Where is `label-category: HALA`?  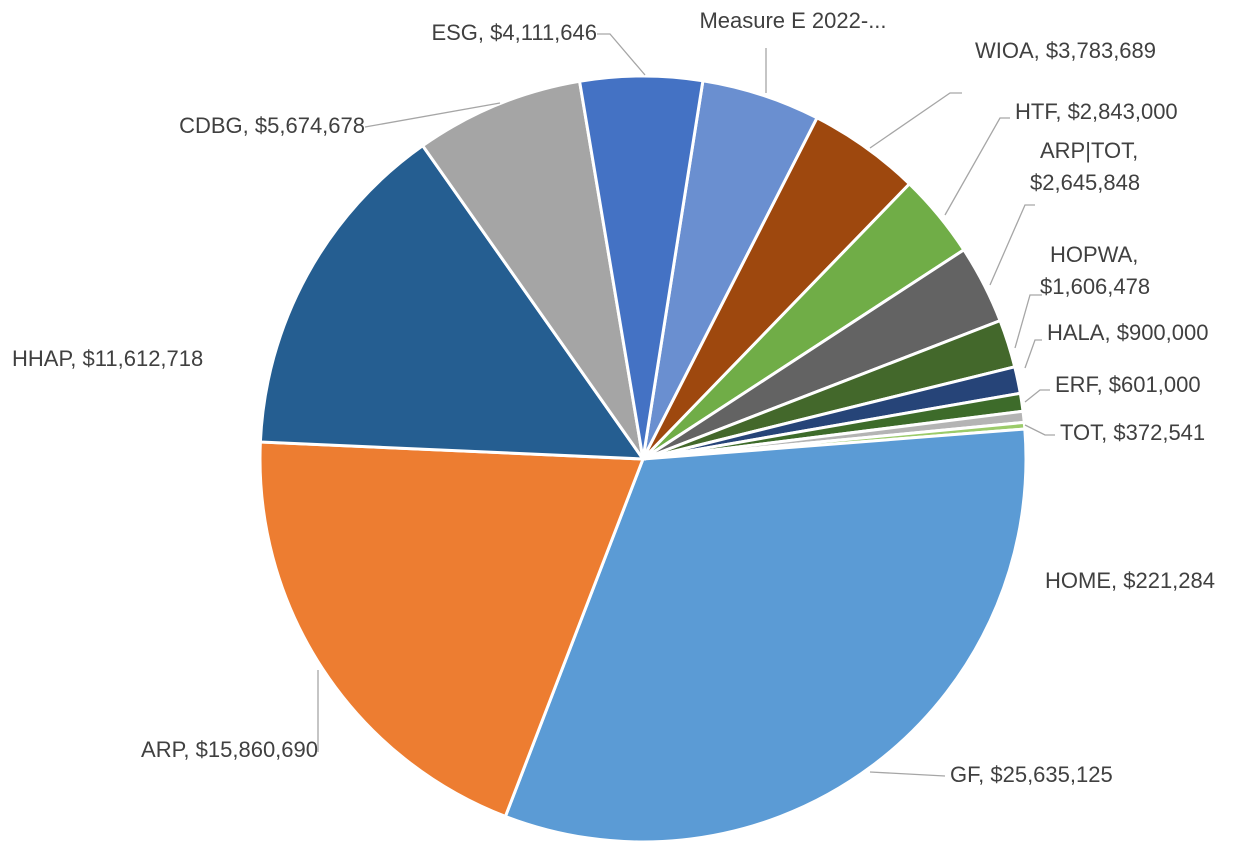 label-category: HALA is located at coordinates (1076, 332).